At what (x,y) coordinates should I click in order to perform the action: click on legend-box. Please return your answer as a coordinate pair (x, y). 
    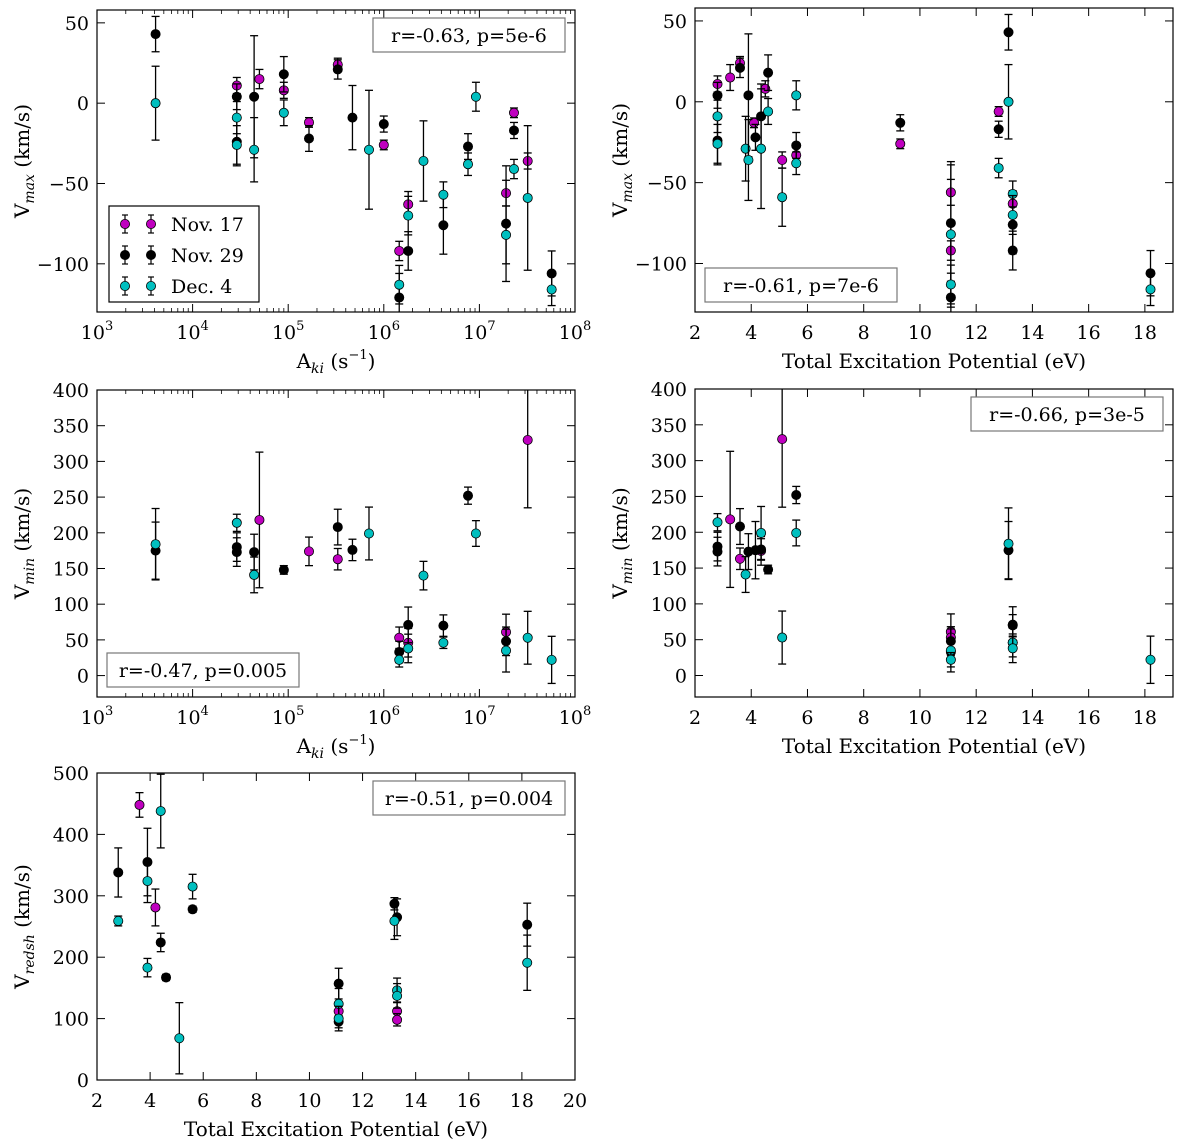
    Looking at the image, I should click on (184, 254).